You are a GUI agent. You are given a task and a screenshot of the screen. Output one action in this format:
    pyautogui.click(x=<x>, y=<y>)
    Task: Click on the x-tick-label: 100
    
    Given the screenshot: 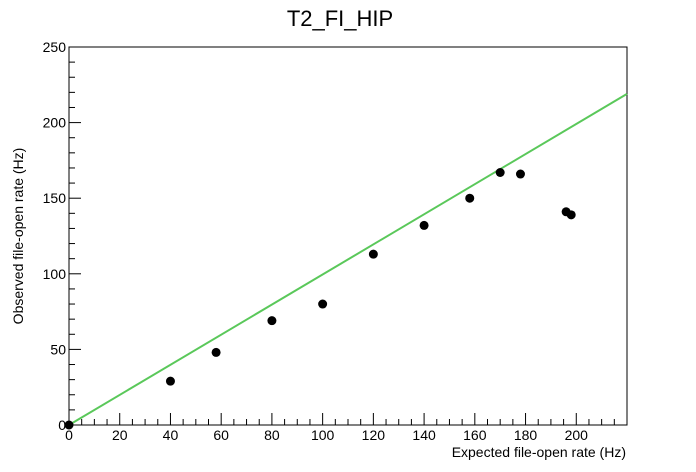 What is the action you would take?
    pyautogui.click(x=323, y=435)
    